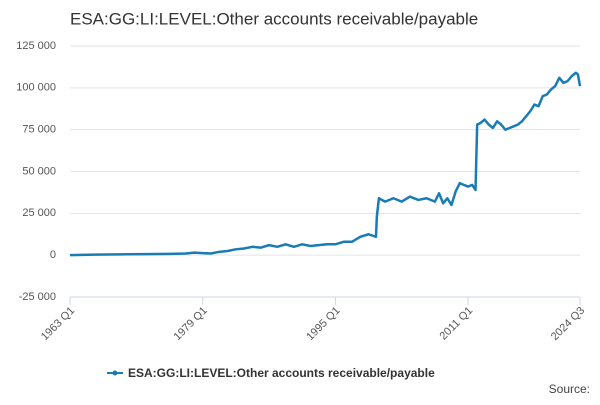 Image resolution: width=600 pixels, height=405 pixels. I want to click on y-tick-label: 0, so click(53, 255).